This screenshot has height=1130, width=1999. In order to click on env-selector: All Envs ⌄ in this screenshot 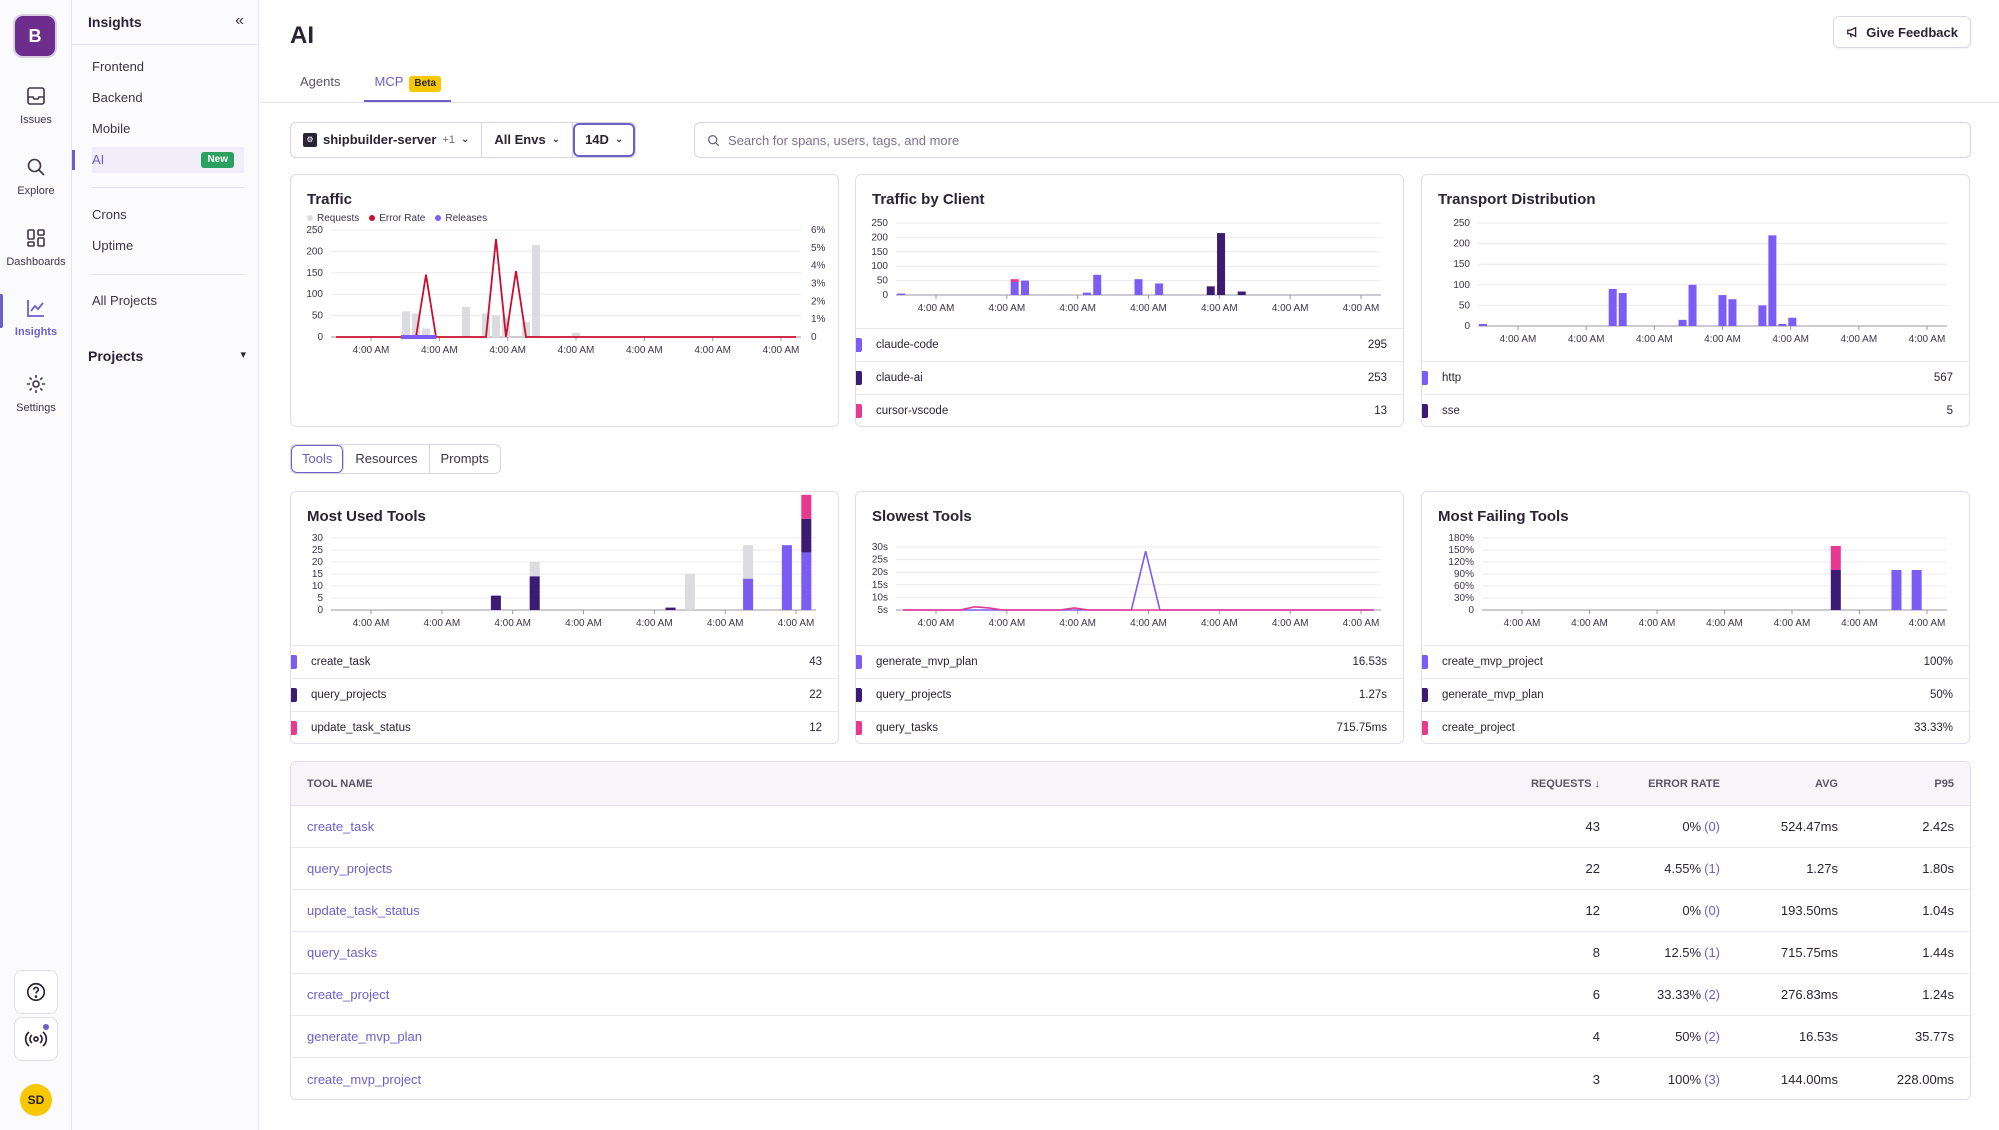, I will do `click(528, 140)`.